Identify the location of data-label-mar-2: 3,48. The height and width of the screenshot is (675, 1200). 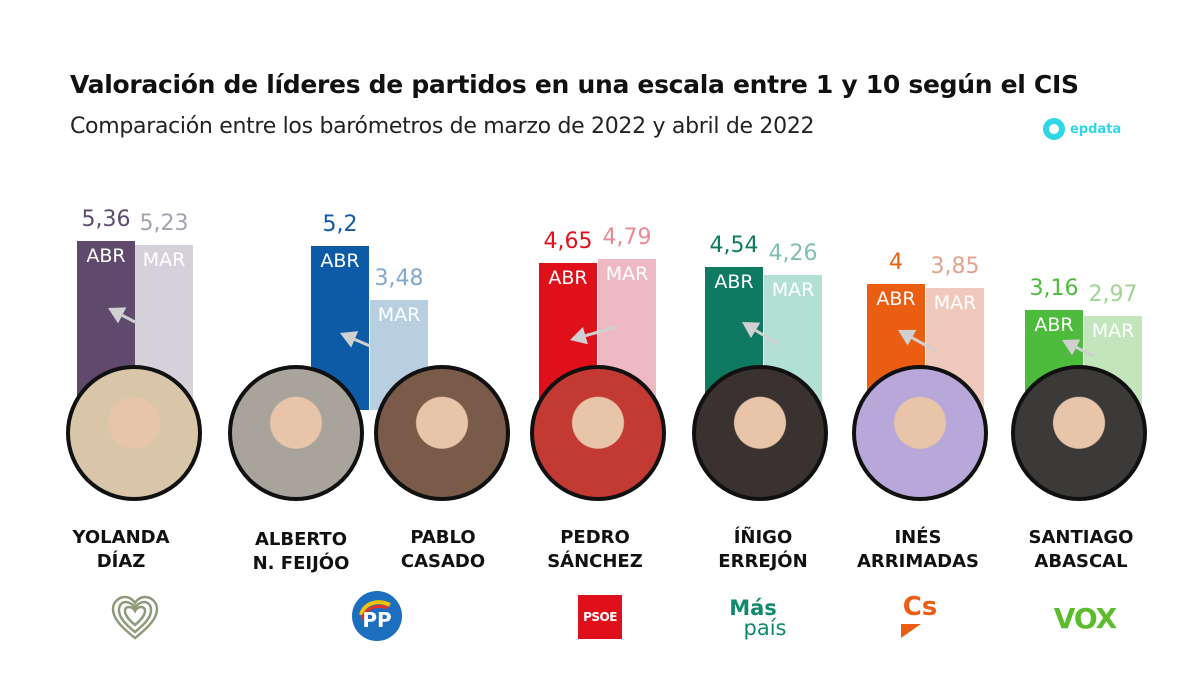
(399, 278).